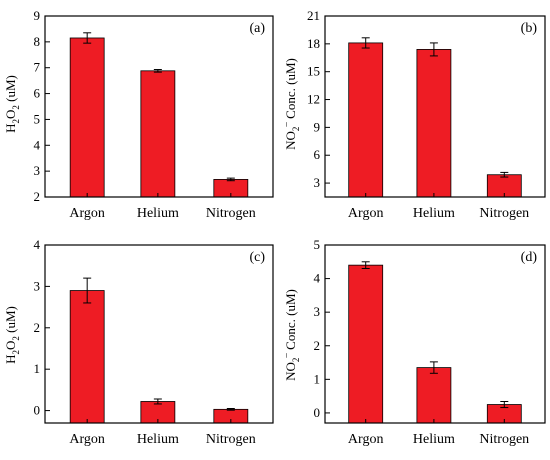 The width and height of the screenshot is (550, 460). I want to click on y-tick-label: 18, so click(313, 43).